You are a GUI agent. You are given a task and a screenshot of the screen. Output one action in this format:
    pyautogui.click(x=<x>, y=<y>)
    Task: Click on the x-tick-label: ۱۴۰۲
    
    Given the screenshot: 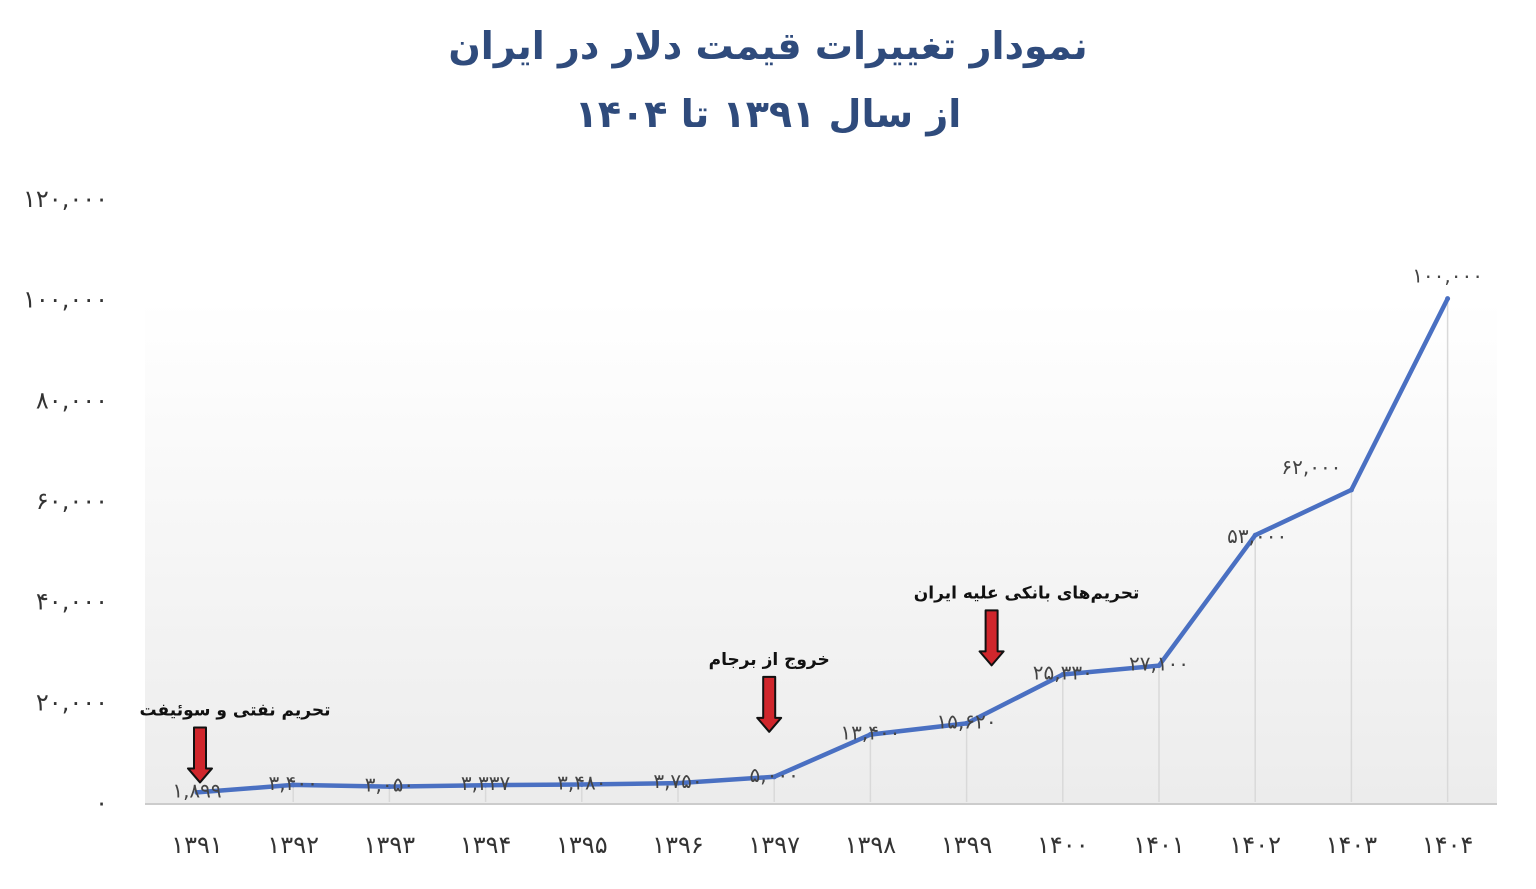 What is the action you would take?
    pyautogui.click(x=1255, y=845)
    